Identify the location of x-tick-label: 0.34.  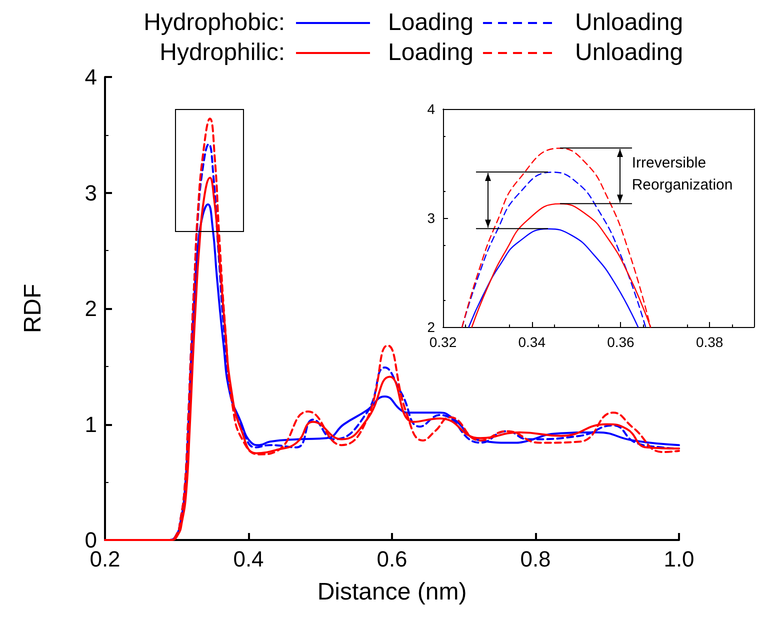
(532, 342).